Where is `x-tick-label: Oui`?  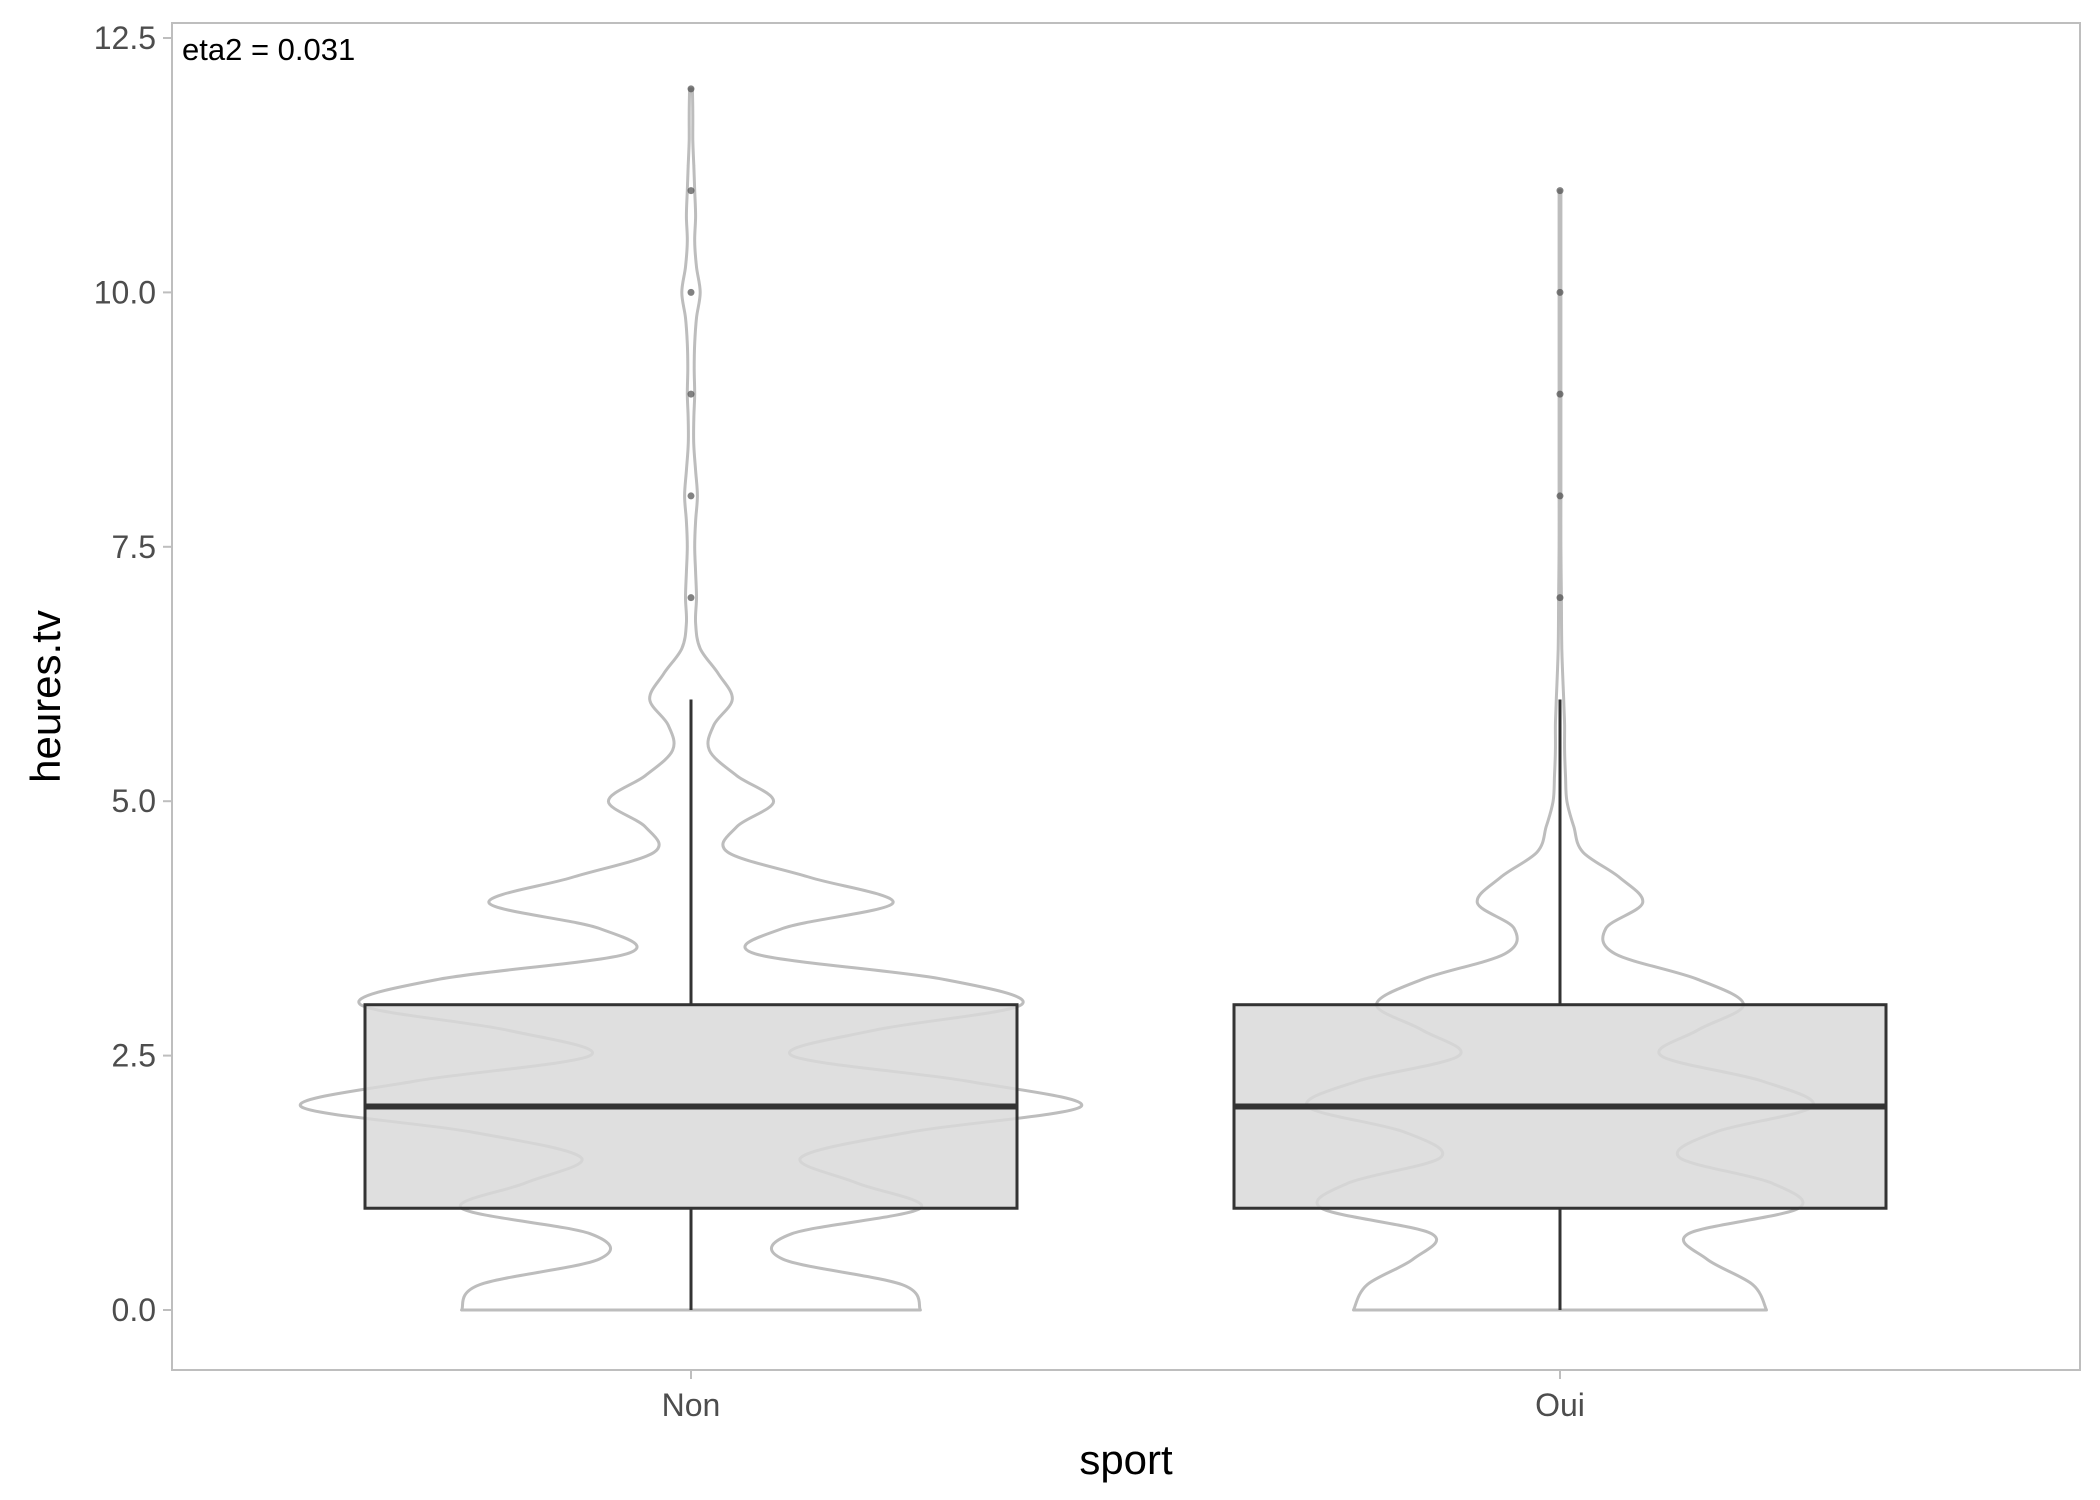 x-tick-label: Oui is located at coordinates (1560, 1405).